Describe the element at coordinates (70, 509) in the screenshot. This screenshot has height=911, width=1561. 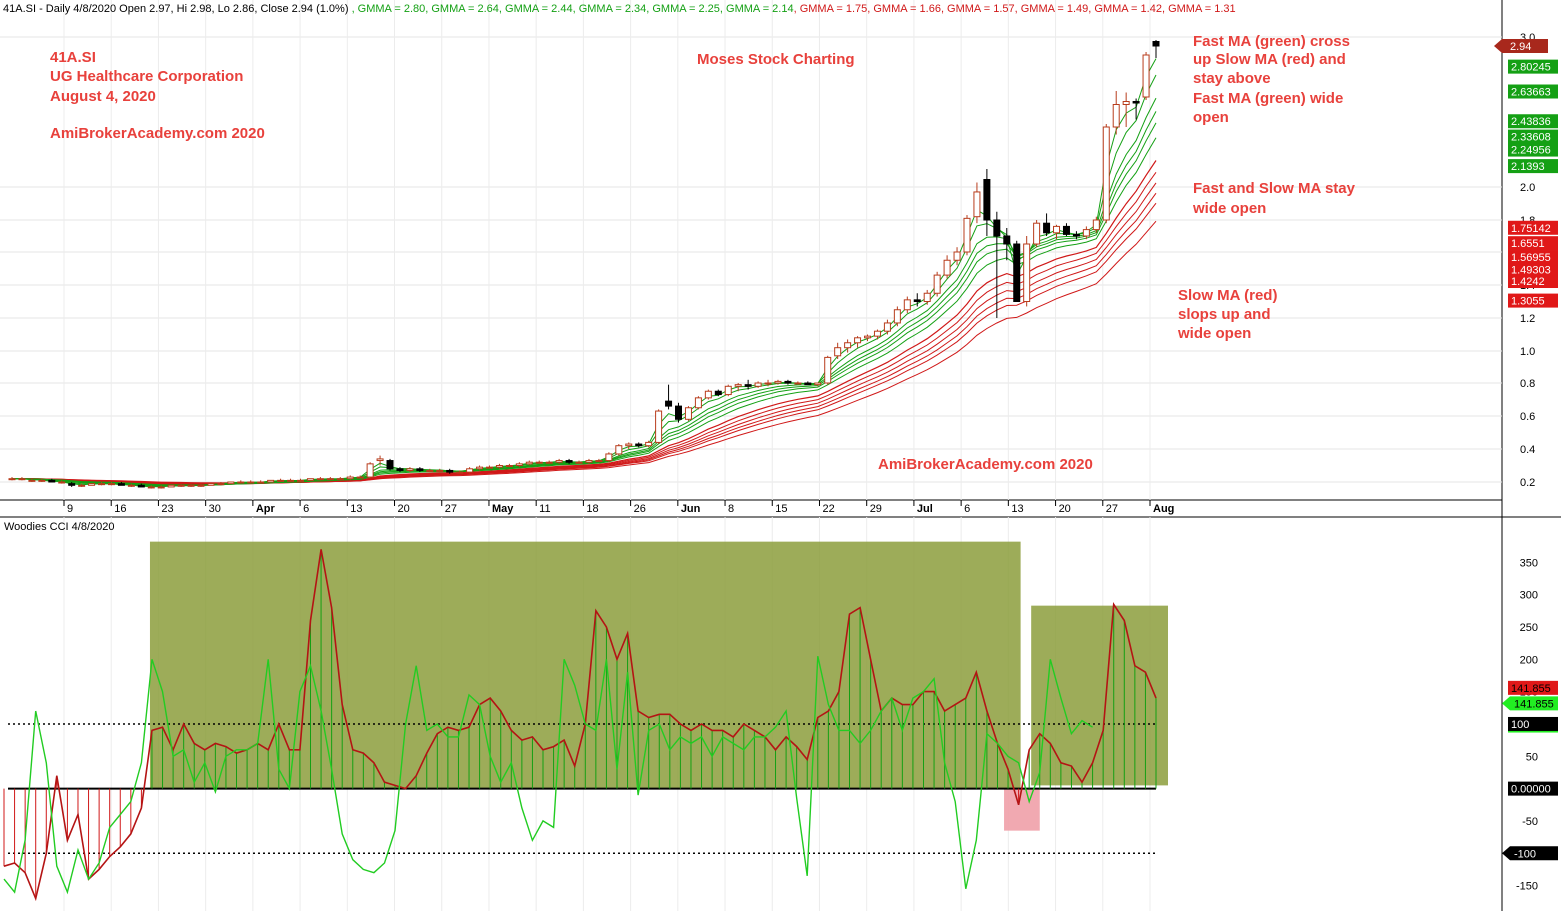
I see `x-tick-label: 9` at that location.